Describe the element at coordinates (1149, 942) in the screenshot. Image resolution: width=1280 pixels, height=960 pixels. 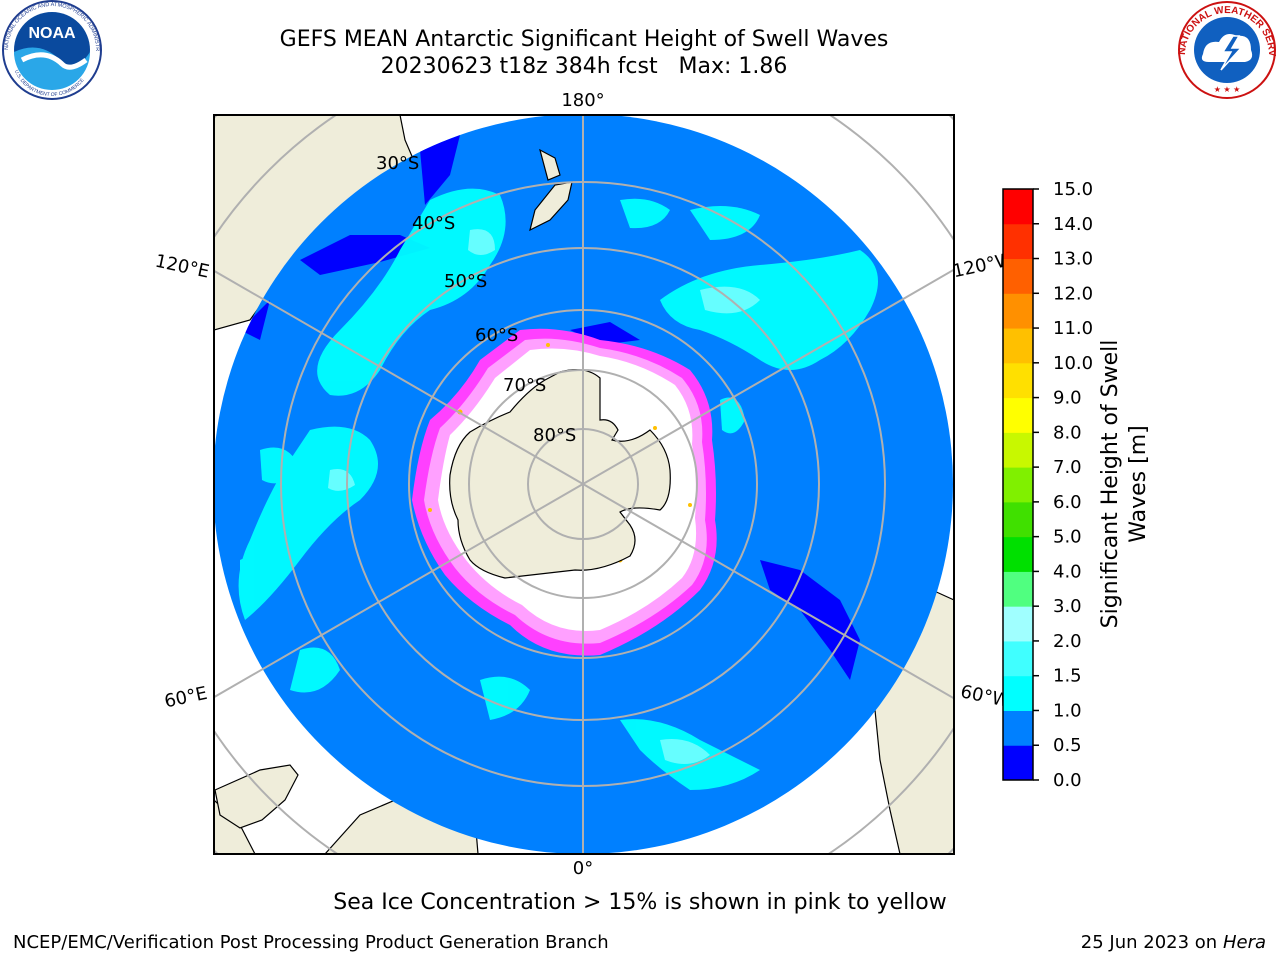
I see `footer-date-text: 25 Jun 2023 on` at that location.